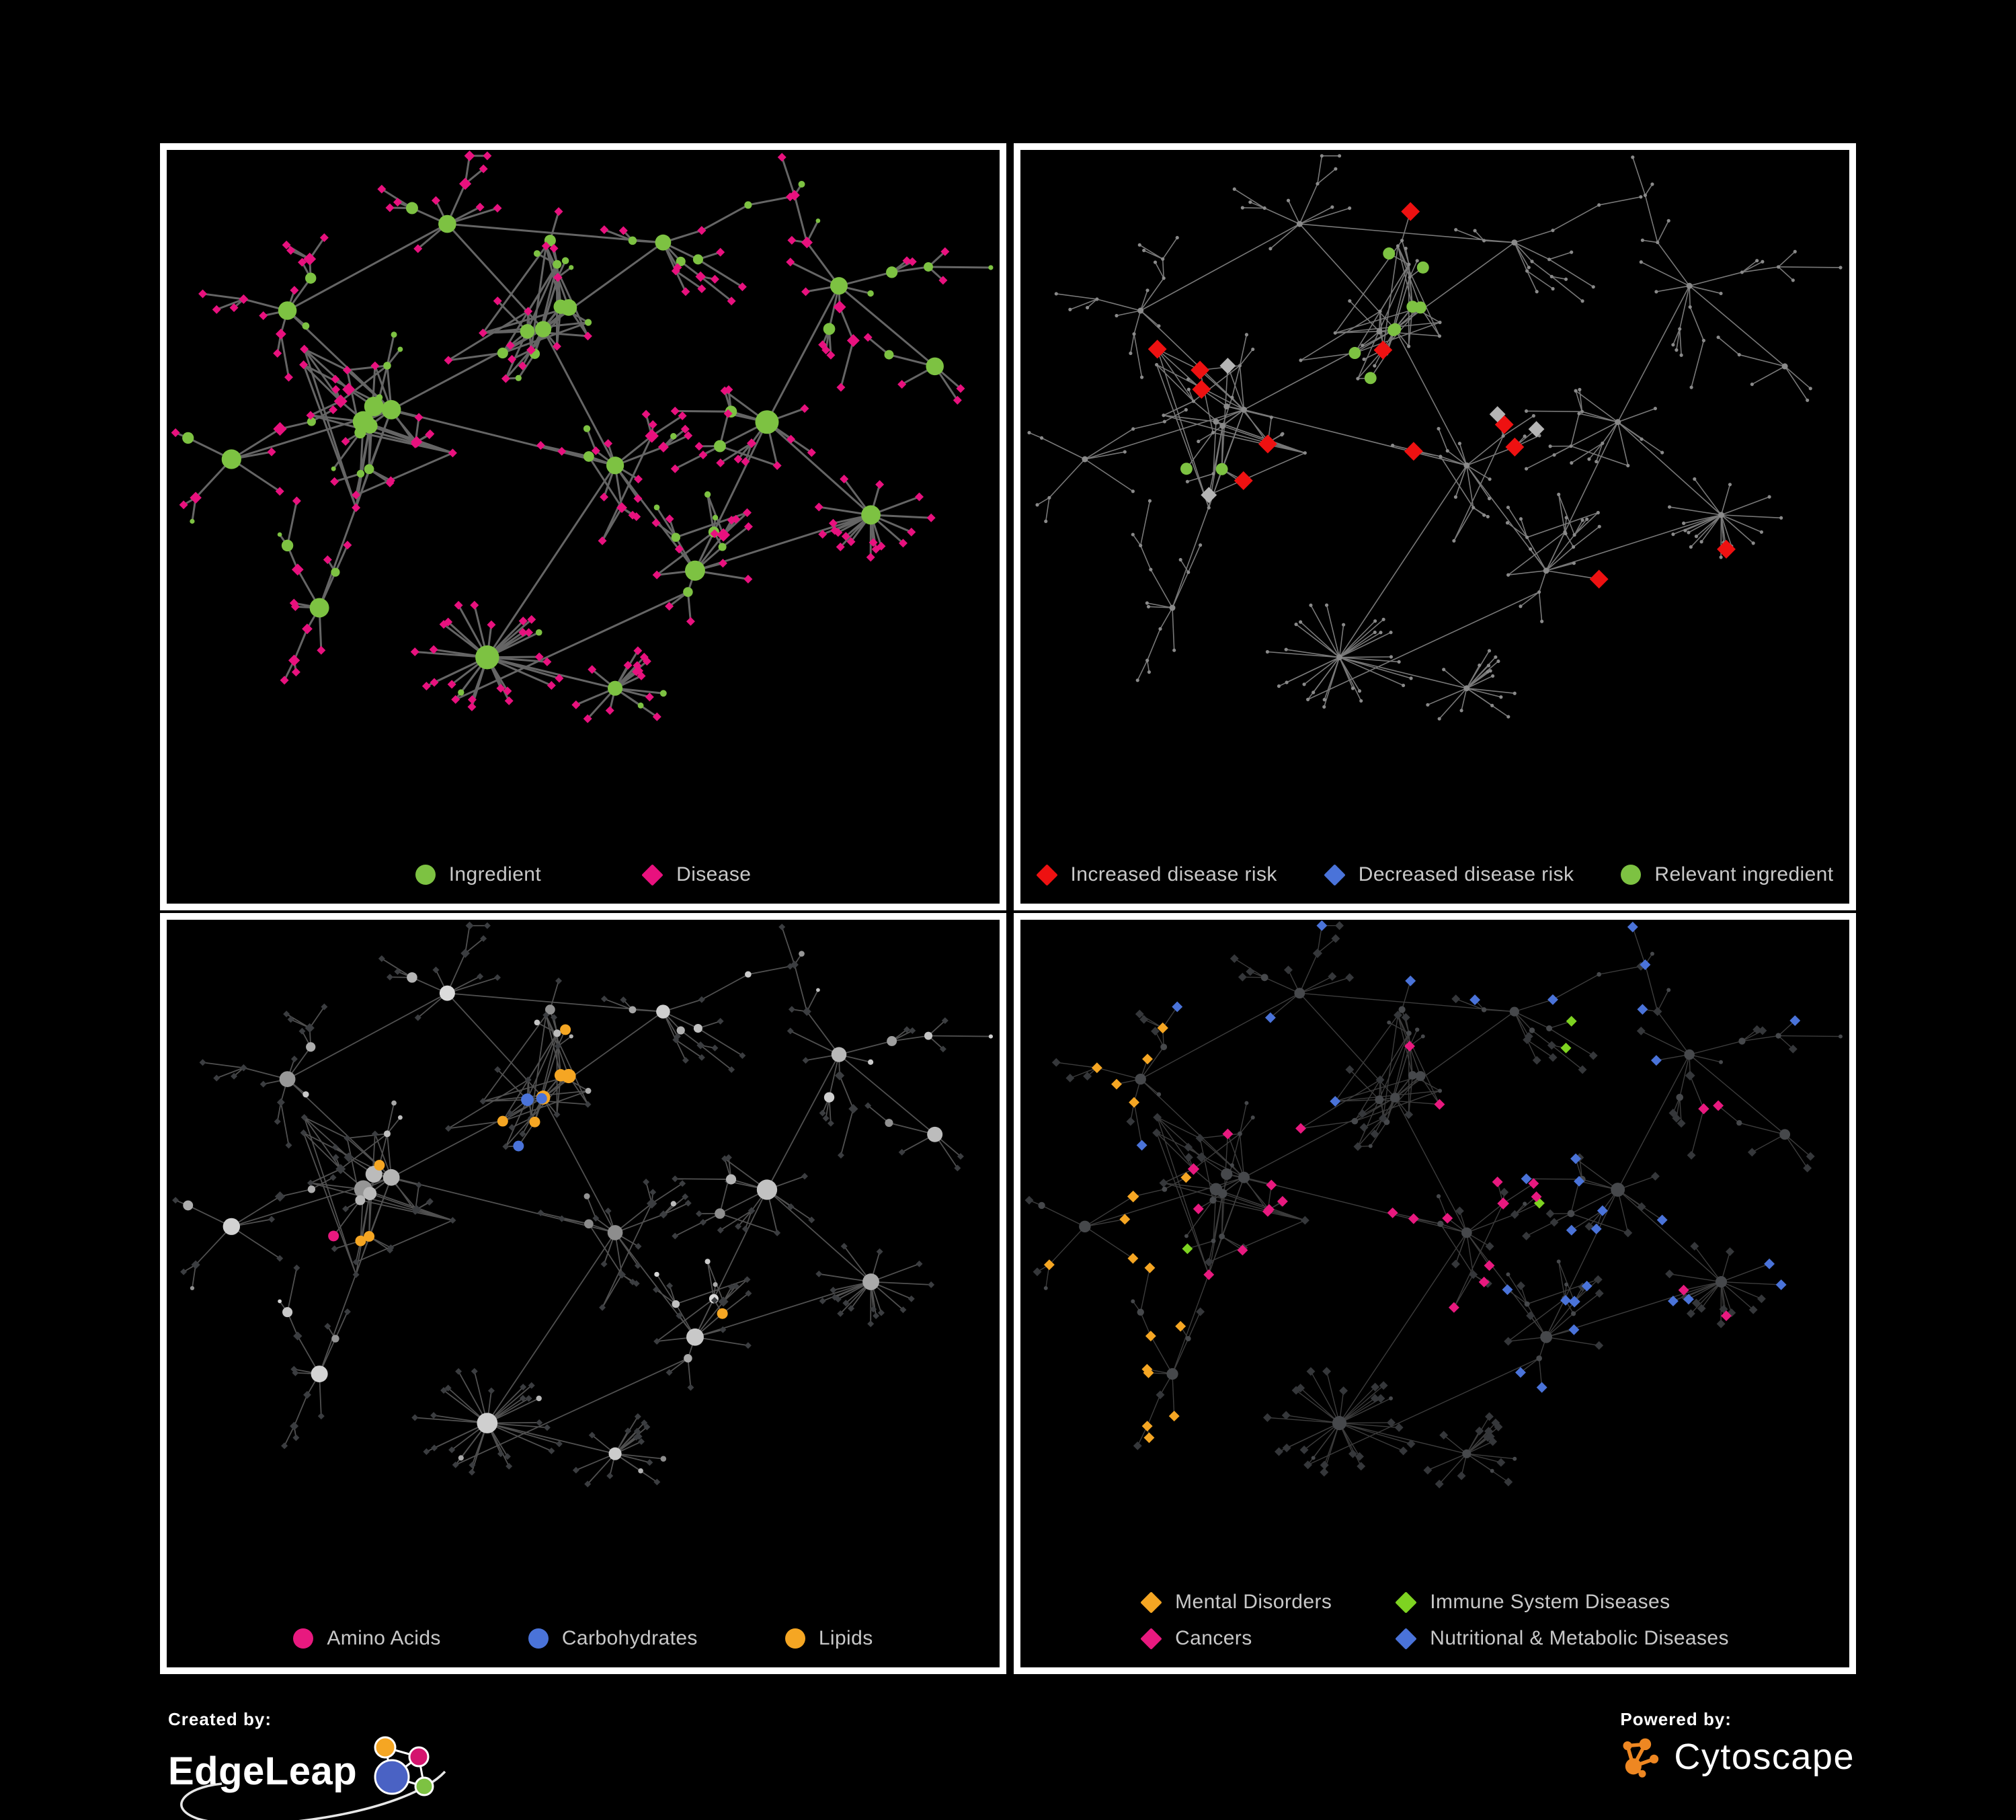 Image resolution: width=2016 pixels, height=1820 pixels. I want to click on edgeleap-wordmark: EdgeLeap, so click(263, 1771).